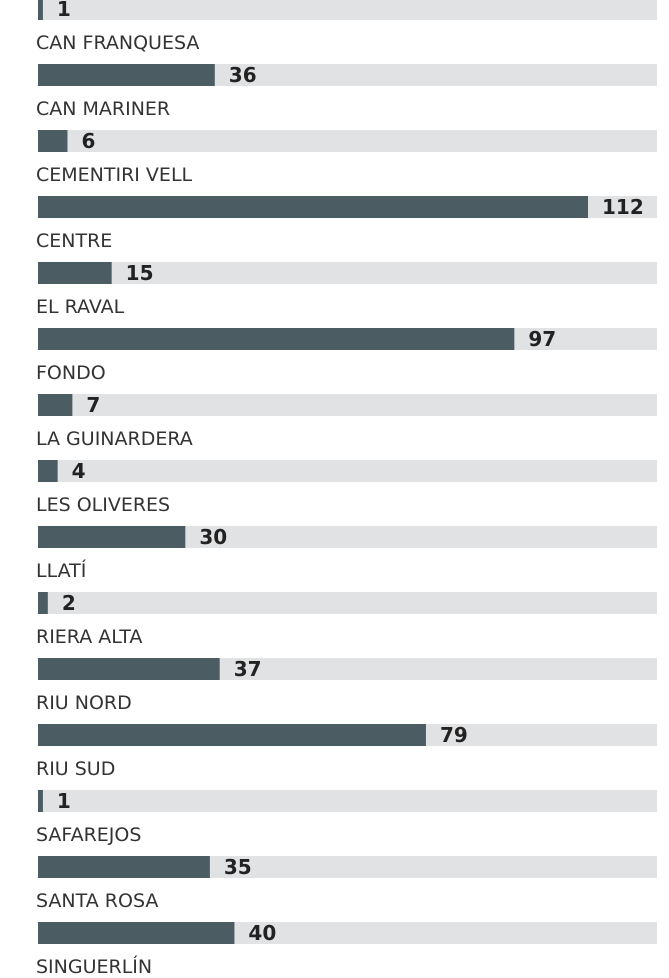  Describe the element at coordinates (79, 471) in the screenshot. I see `value-label: 4` at that location.